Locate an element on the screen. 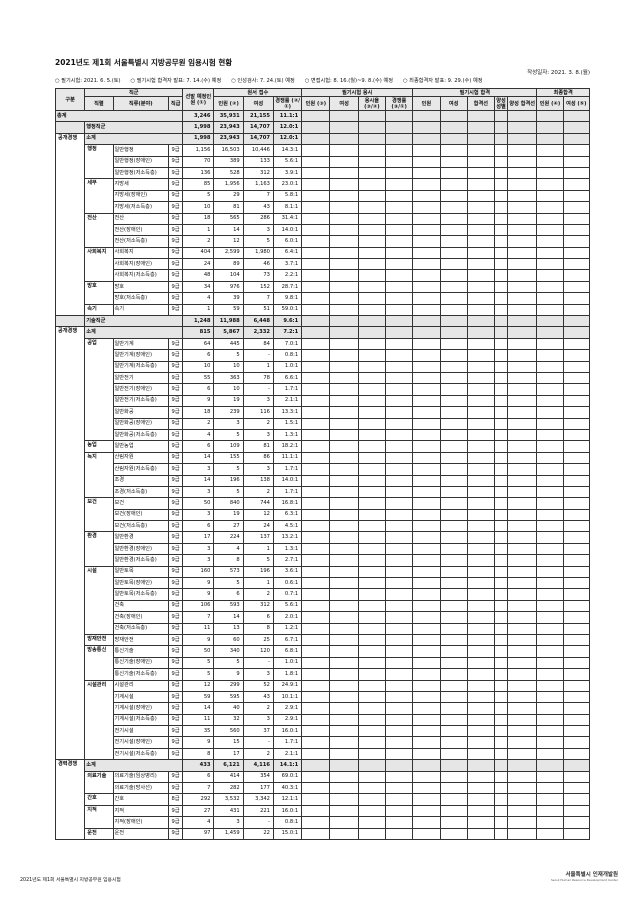  footer-text: 2021년도 제1회 서울특별시 지방공무원 임용시험 is located at coordinates (70, 880).